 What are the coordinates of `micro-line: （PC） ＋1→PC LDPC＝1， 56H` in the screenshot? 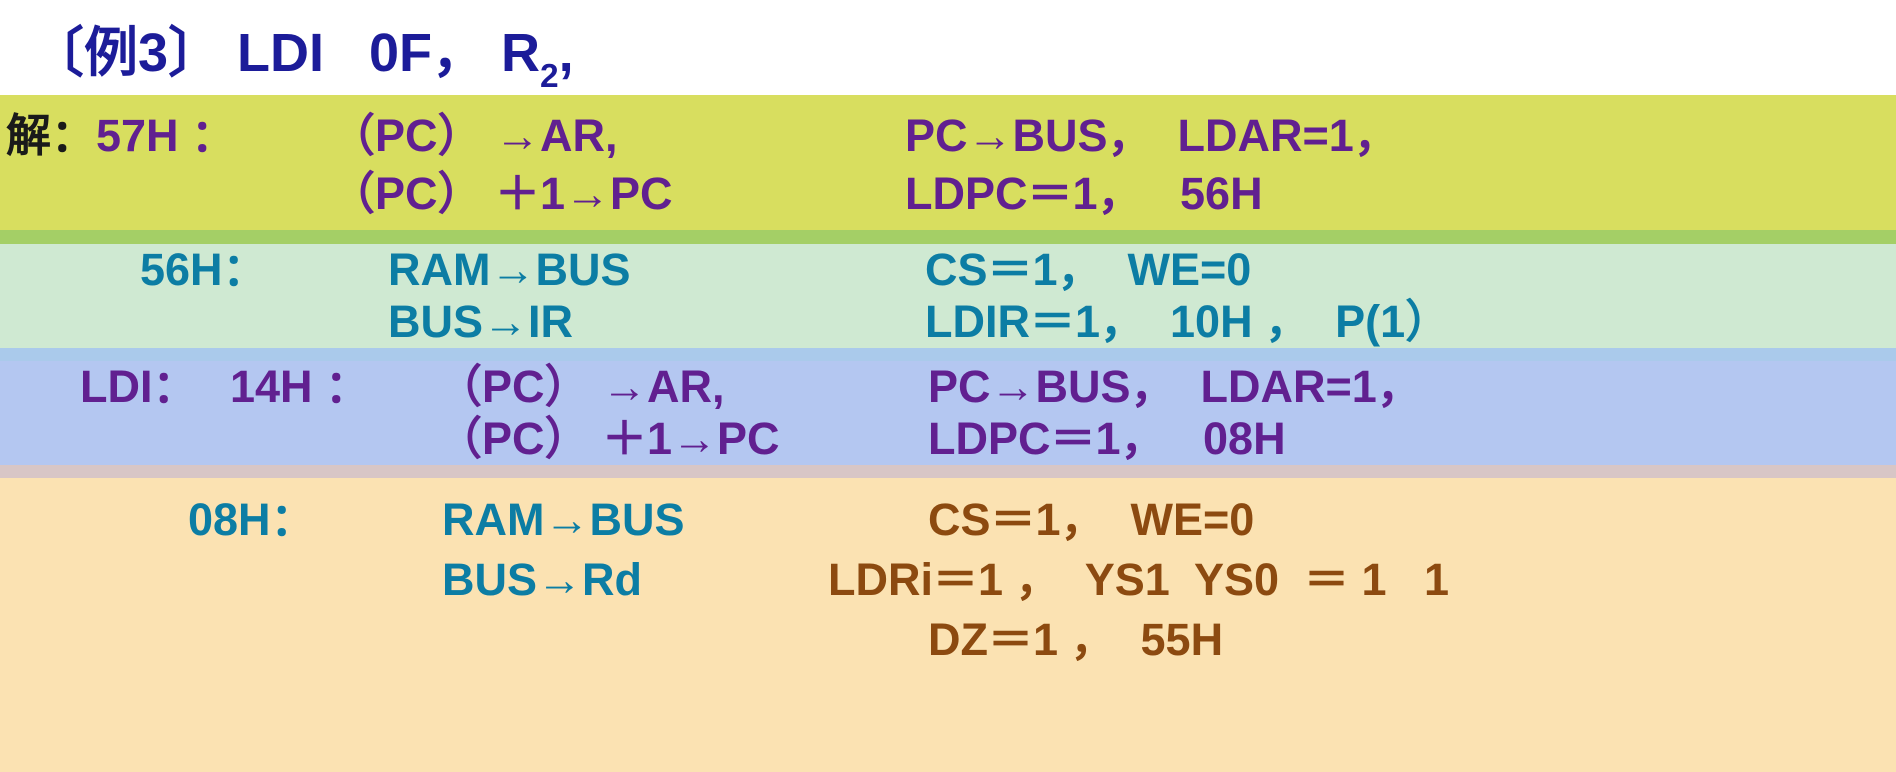 It's located at (948, 194).